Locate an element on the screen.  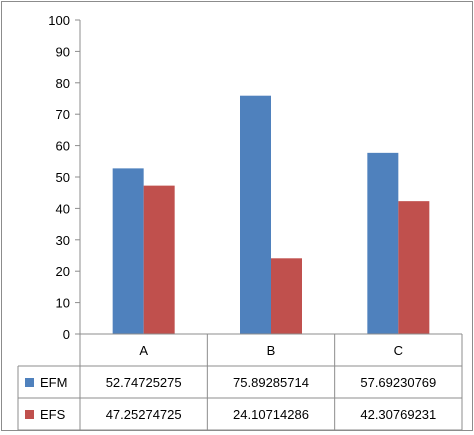
legend-swatch-efs is located at coordinates (29, 414).